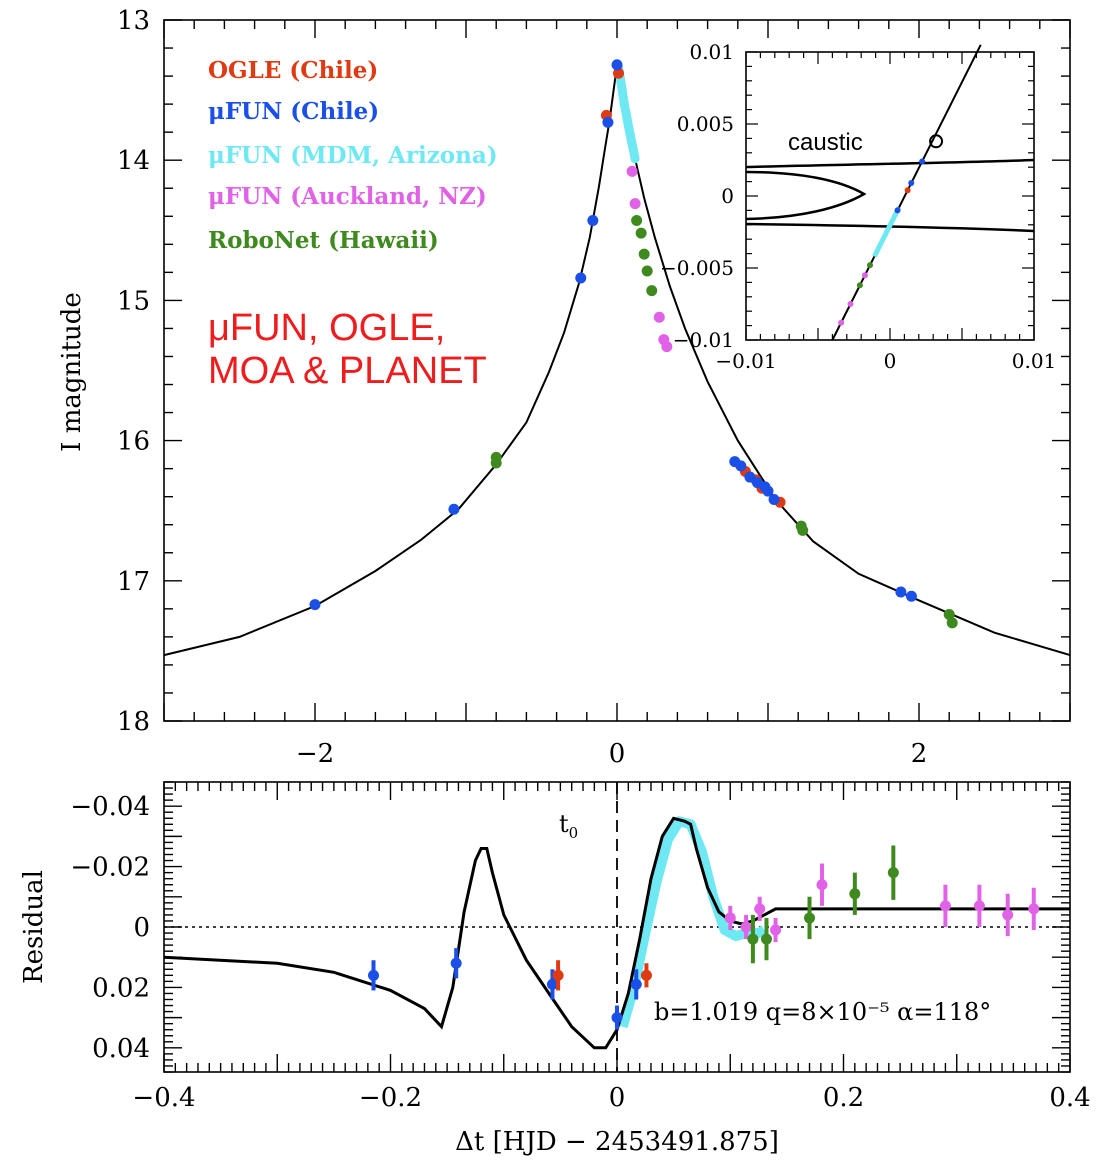 The width and height of the screenshot is (1105, 1166). I want to click on residual-ytick-label: −0.04, so click(110, 807).